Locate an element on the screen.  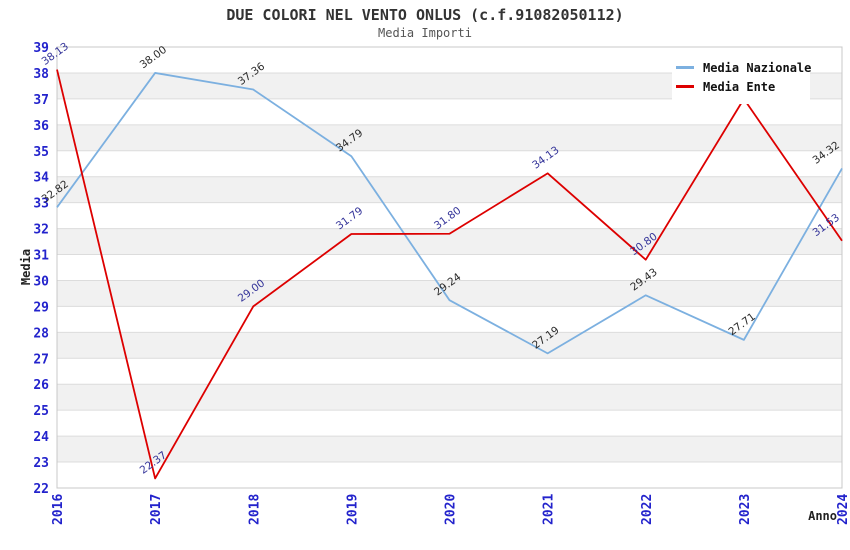
y-tick-label: 34 is located at coordinates (41, 178).